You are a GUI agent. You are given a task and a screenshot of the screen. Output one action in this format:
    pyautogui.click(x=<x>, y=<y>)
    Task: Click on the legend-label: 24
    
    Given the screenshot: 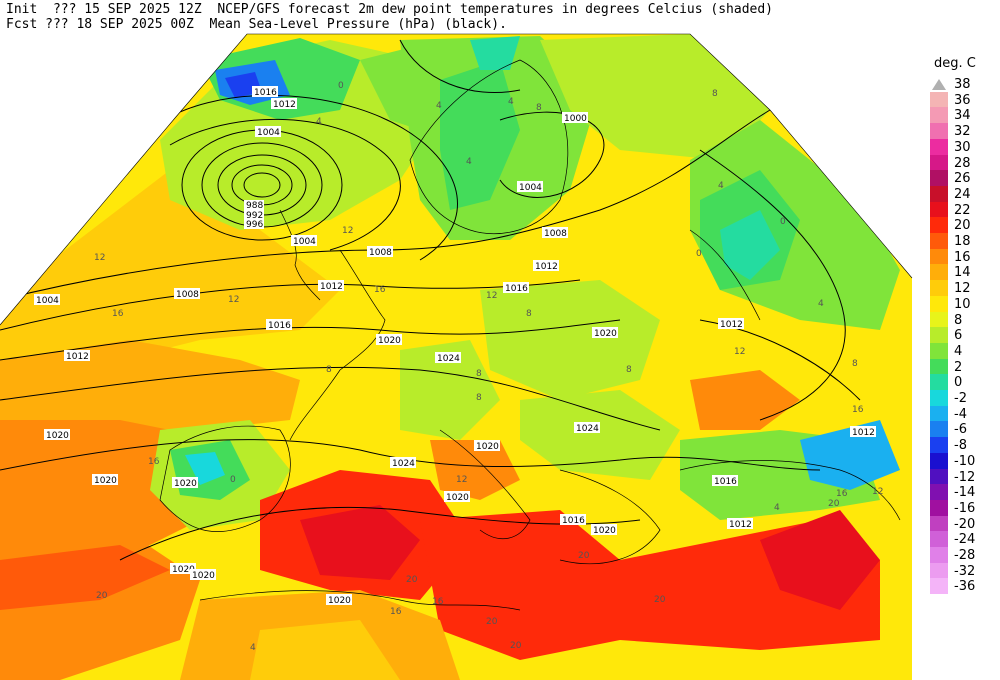 What is the action you would take?
    pyautogui.click(x=962, y=194)
    